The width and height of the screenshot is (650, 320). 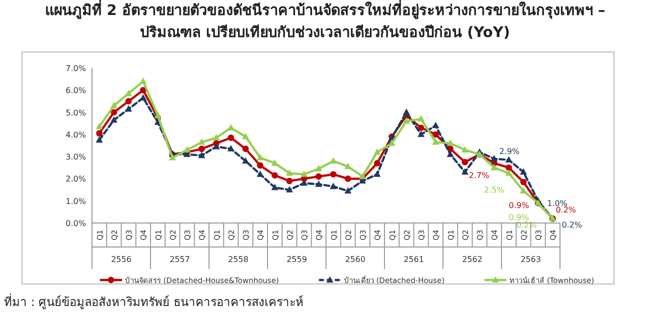 What do you see at coordinates (414, 259) in the screenshot?
I see `text: 2561` at bounding box center [414, 259].